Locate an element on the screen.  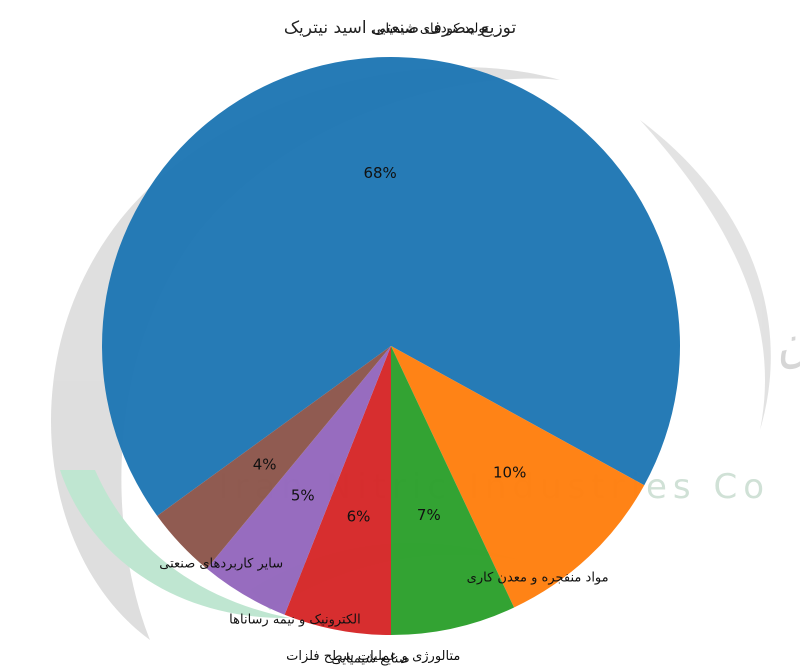
chart-title: توزیع مصرف صنعتی اسید نیتریک is located at coordinates (400, 28).